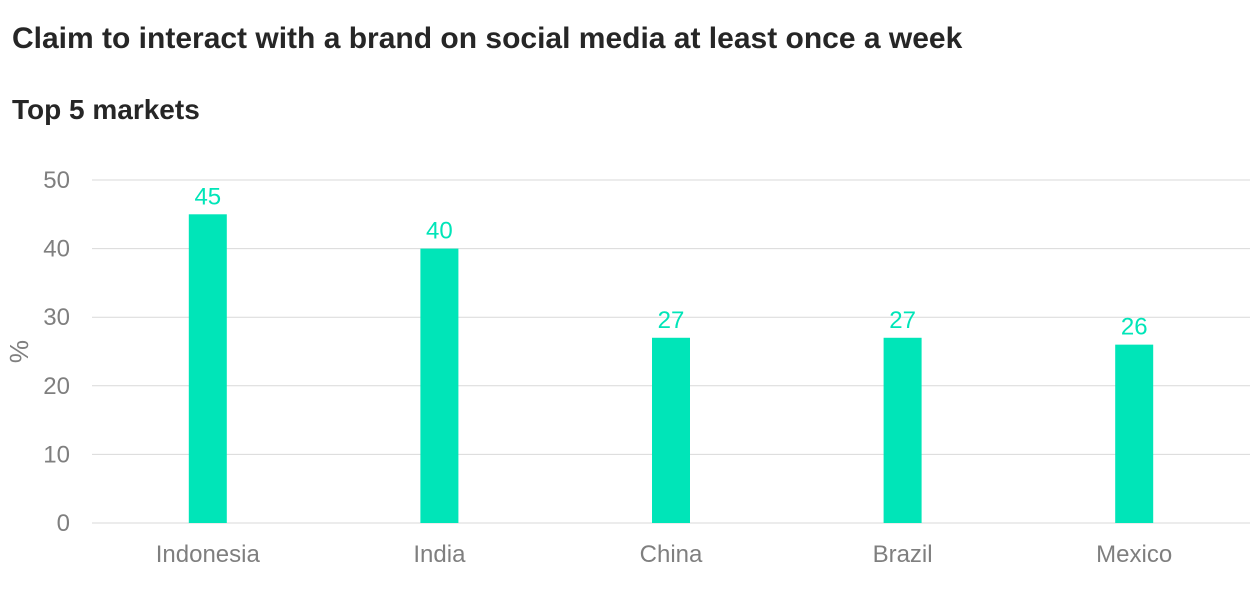  Describe the element at coordinates (1134, 433) in the screenshot. I see `bar-mexico` at that location.